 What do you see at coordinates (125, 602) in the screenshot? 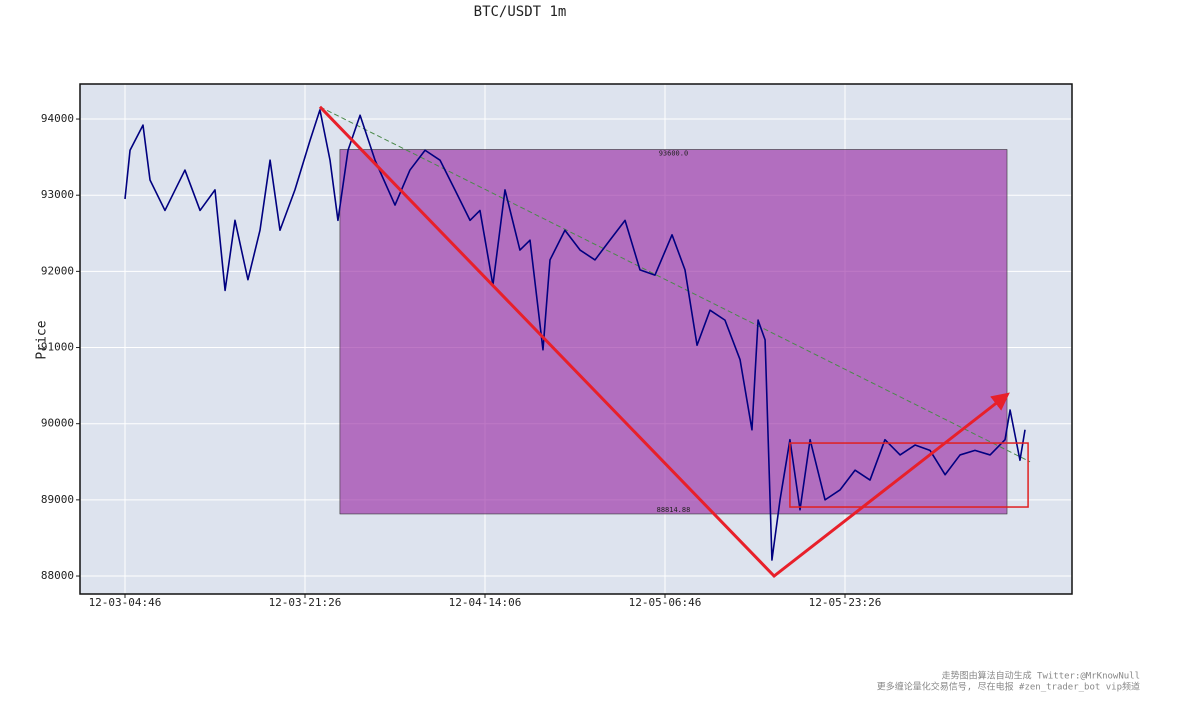
I see `x-tick-label: 12-03-04:46` at bounding box center [125, 602].